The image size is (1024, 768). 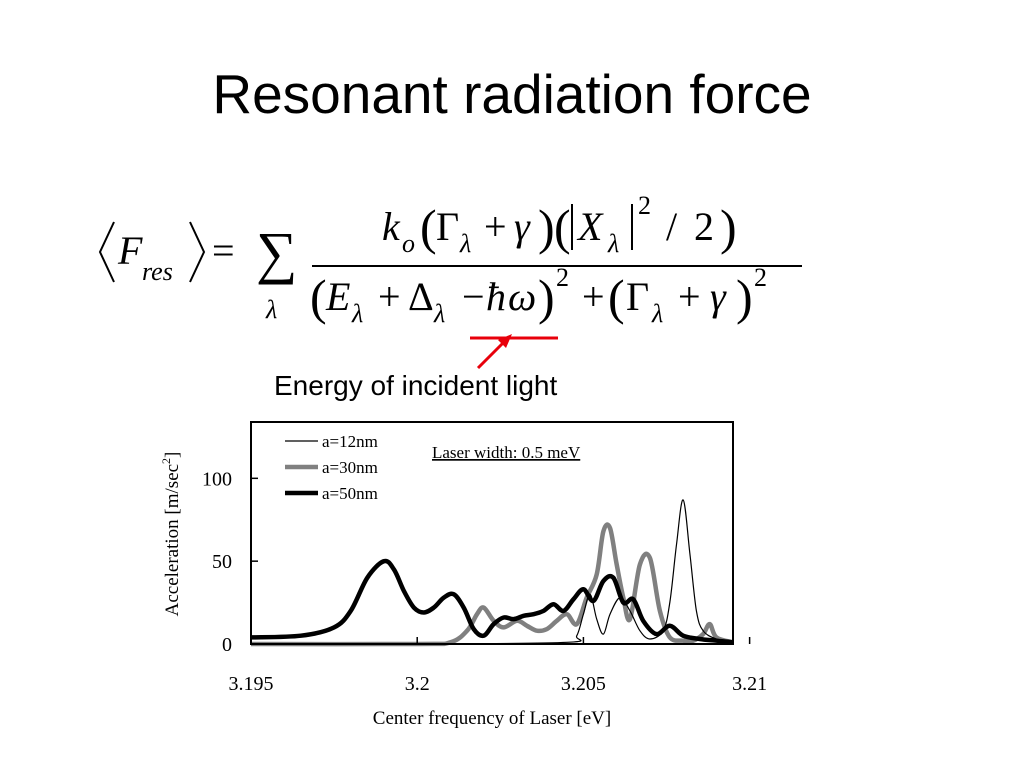 I want to click on legend-label-a12: a=12nm, so click(x=350, y=441).